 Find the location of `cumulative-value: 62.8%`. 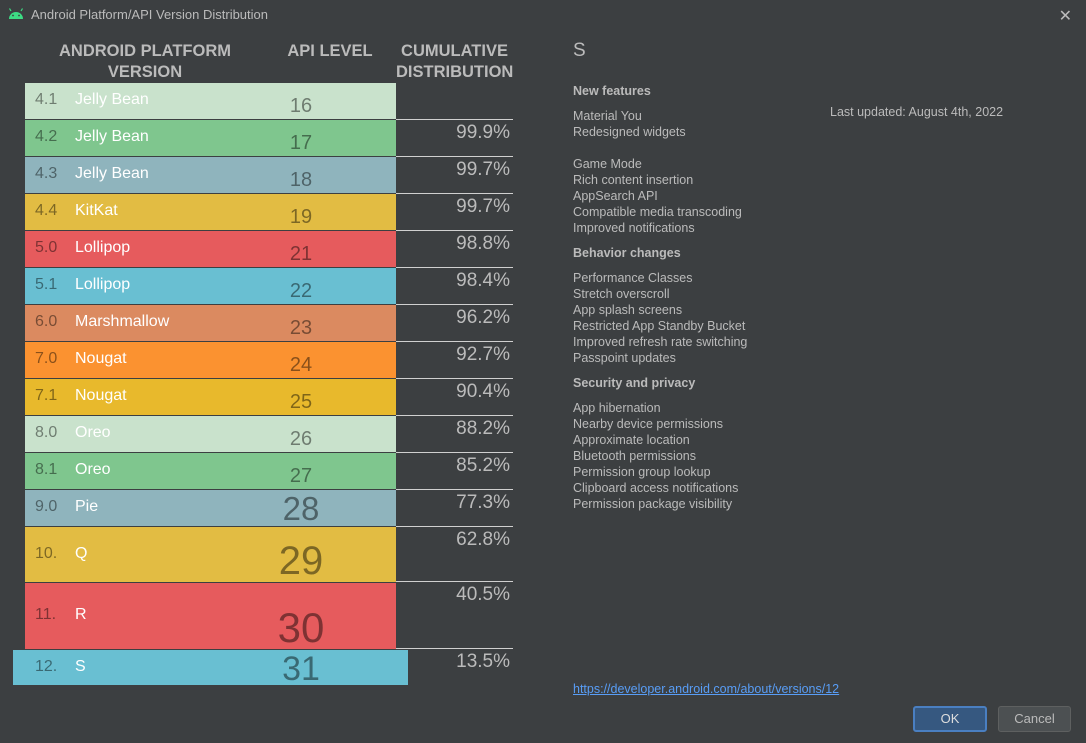

cumulative-value: 62.8% is located at coordinates (483, 539).